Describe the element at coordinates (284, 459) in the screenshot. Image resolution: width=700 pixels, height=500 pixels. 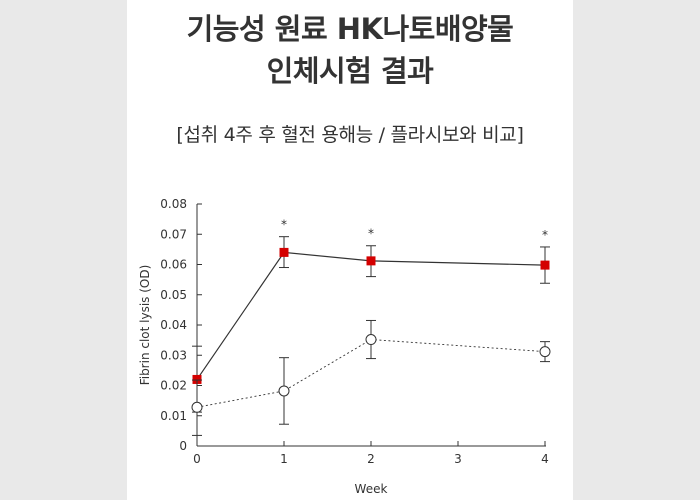
I see `x-tick-label: 1` at that location.